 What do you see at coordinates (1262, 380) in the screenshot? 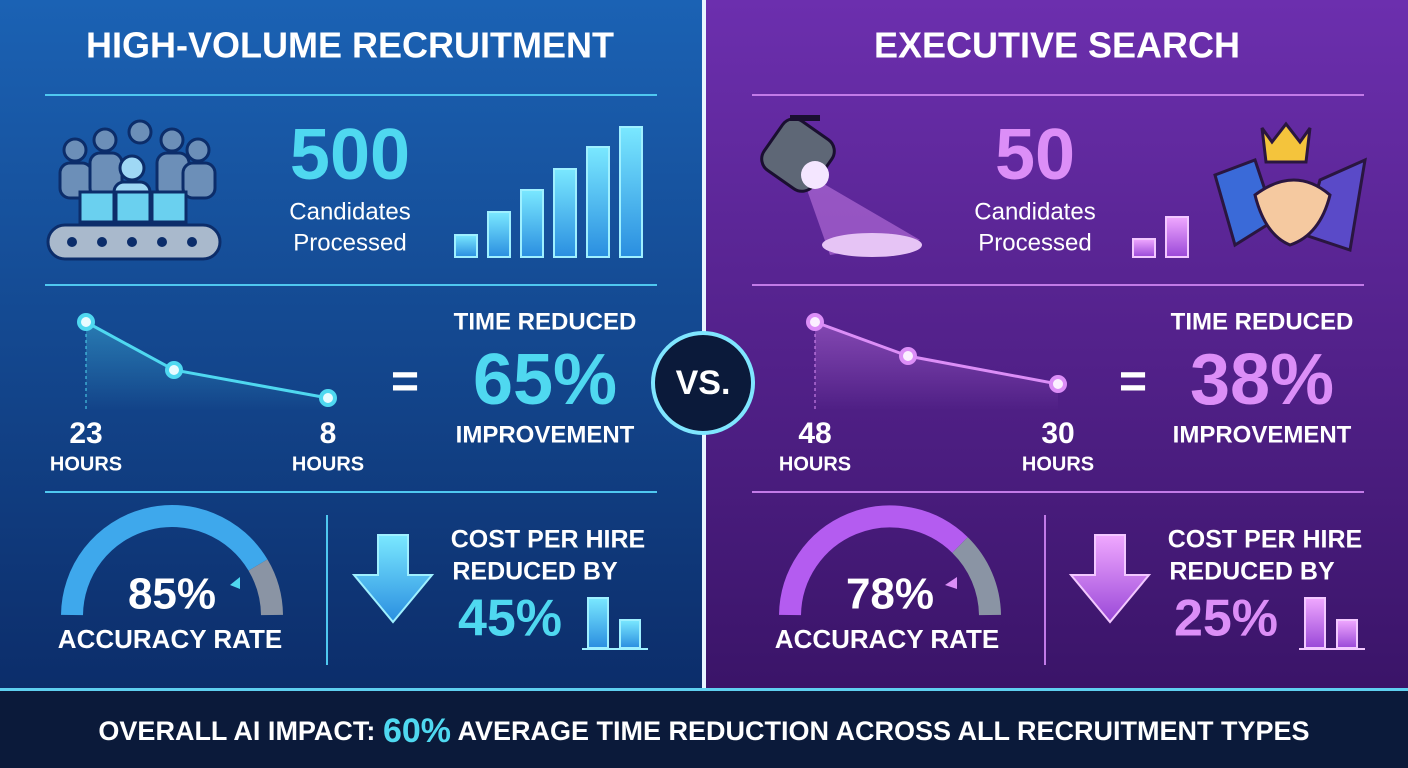
I see `big-percent: 38%` at bounding box center [1262, 380].